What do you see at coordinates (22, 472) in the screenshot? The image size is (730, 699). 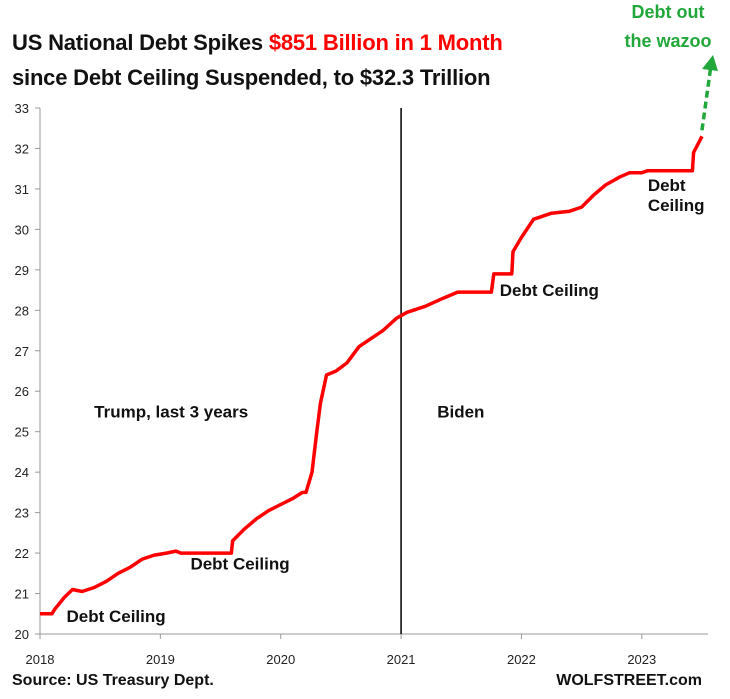 I see `y-tick-label: 24` at bounding box center [22, 472].